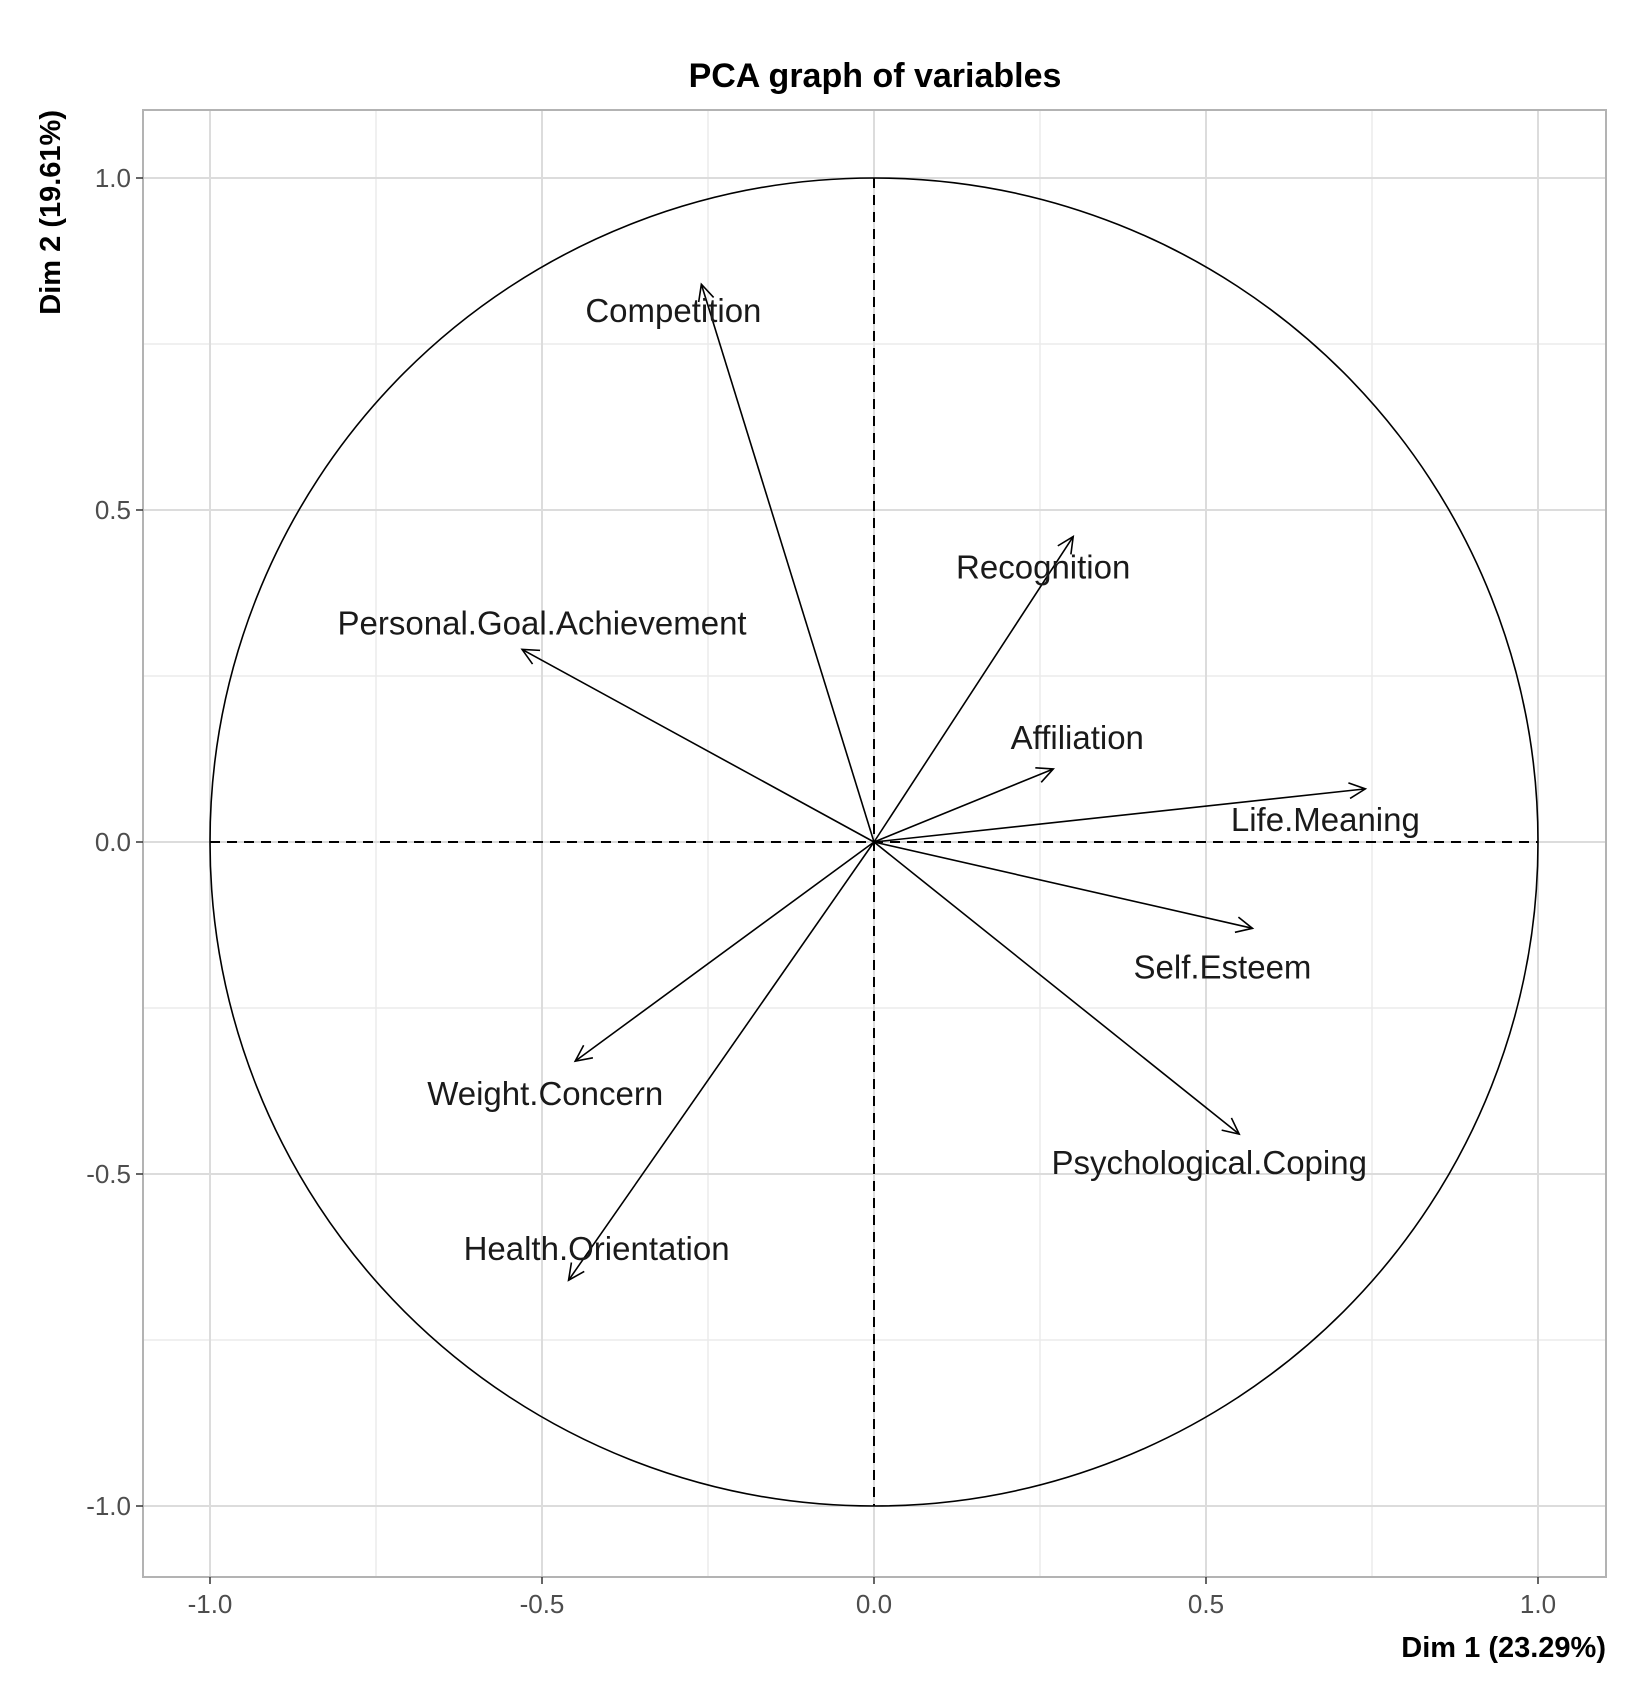 This screenshot has height=1708, width=1650. I want to click on y-tick-label: -1.0, so click(108, 1506).